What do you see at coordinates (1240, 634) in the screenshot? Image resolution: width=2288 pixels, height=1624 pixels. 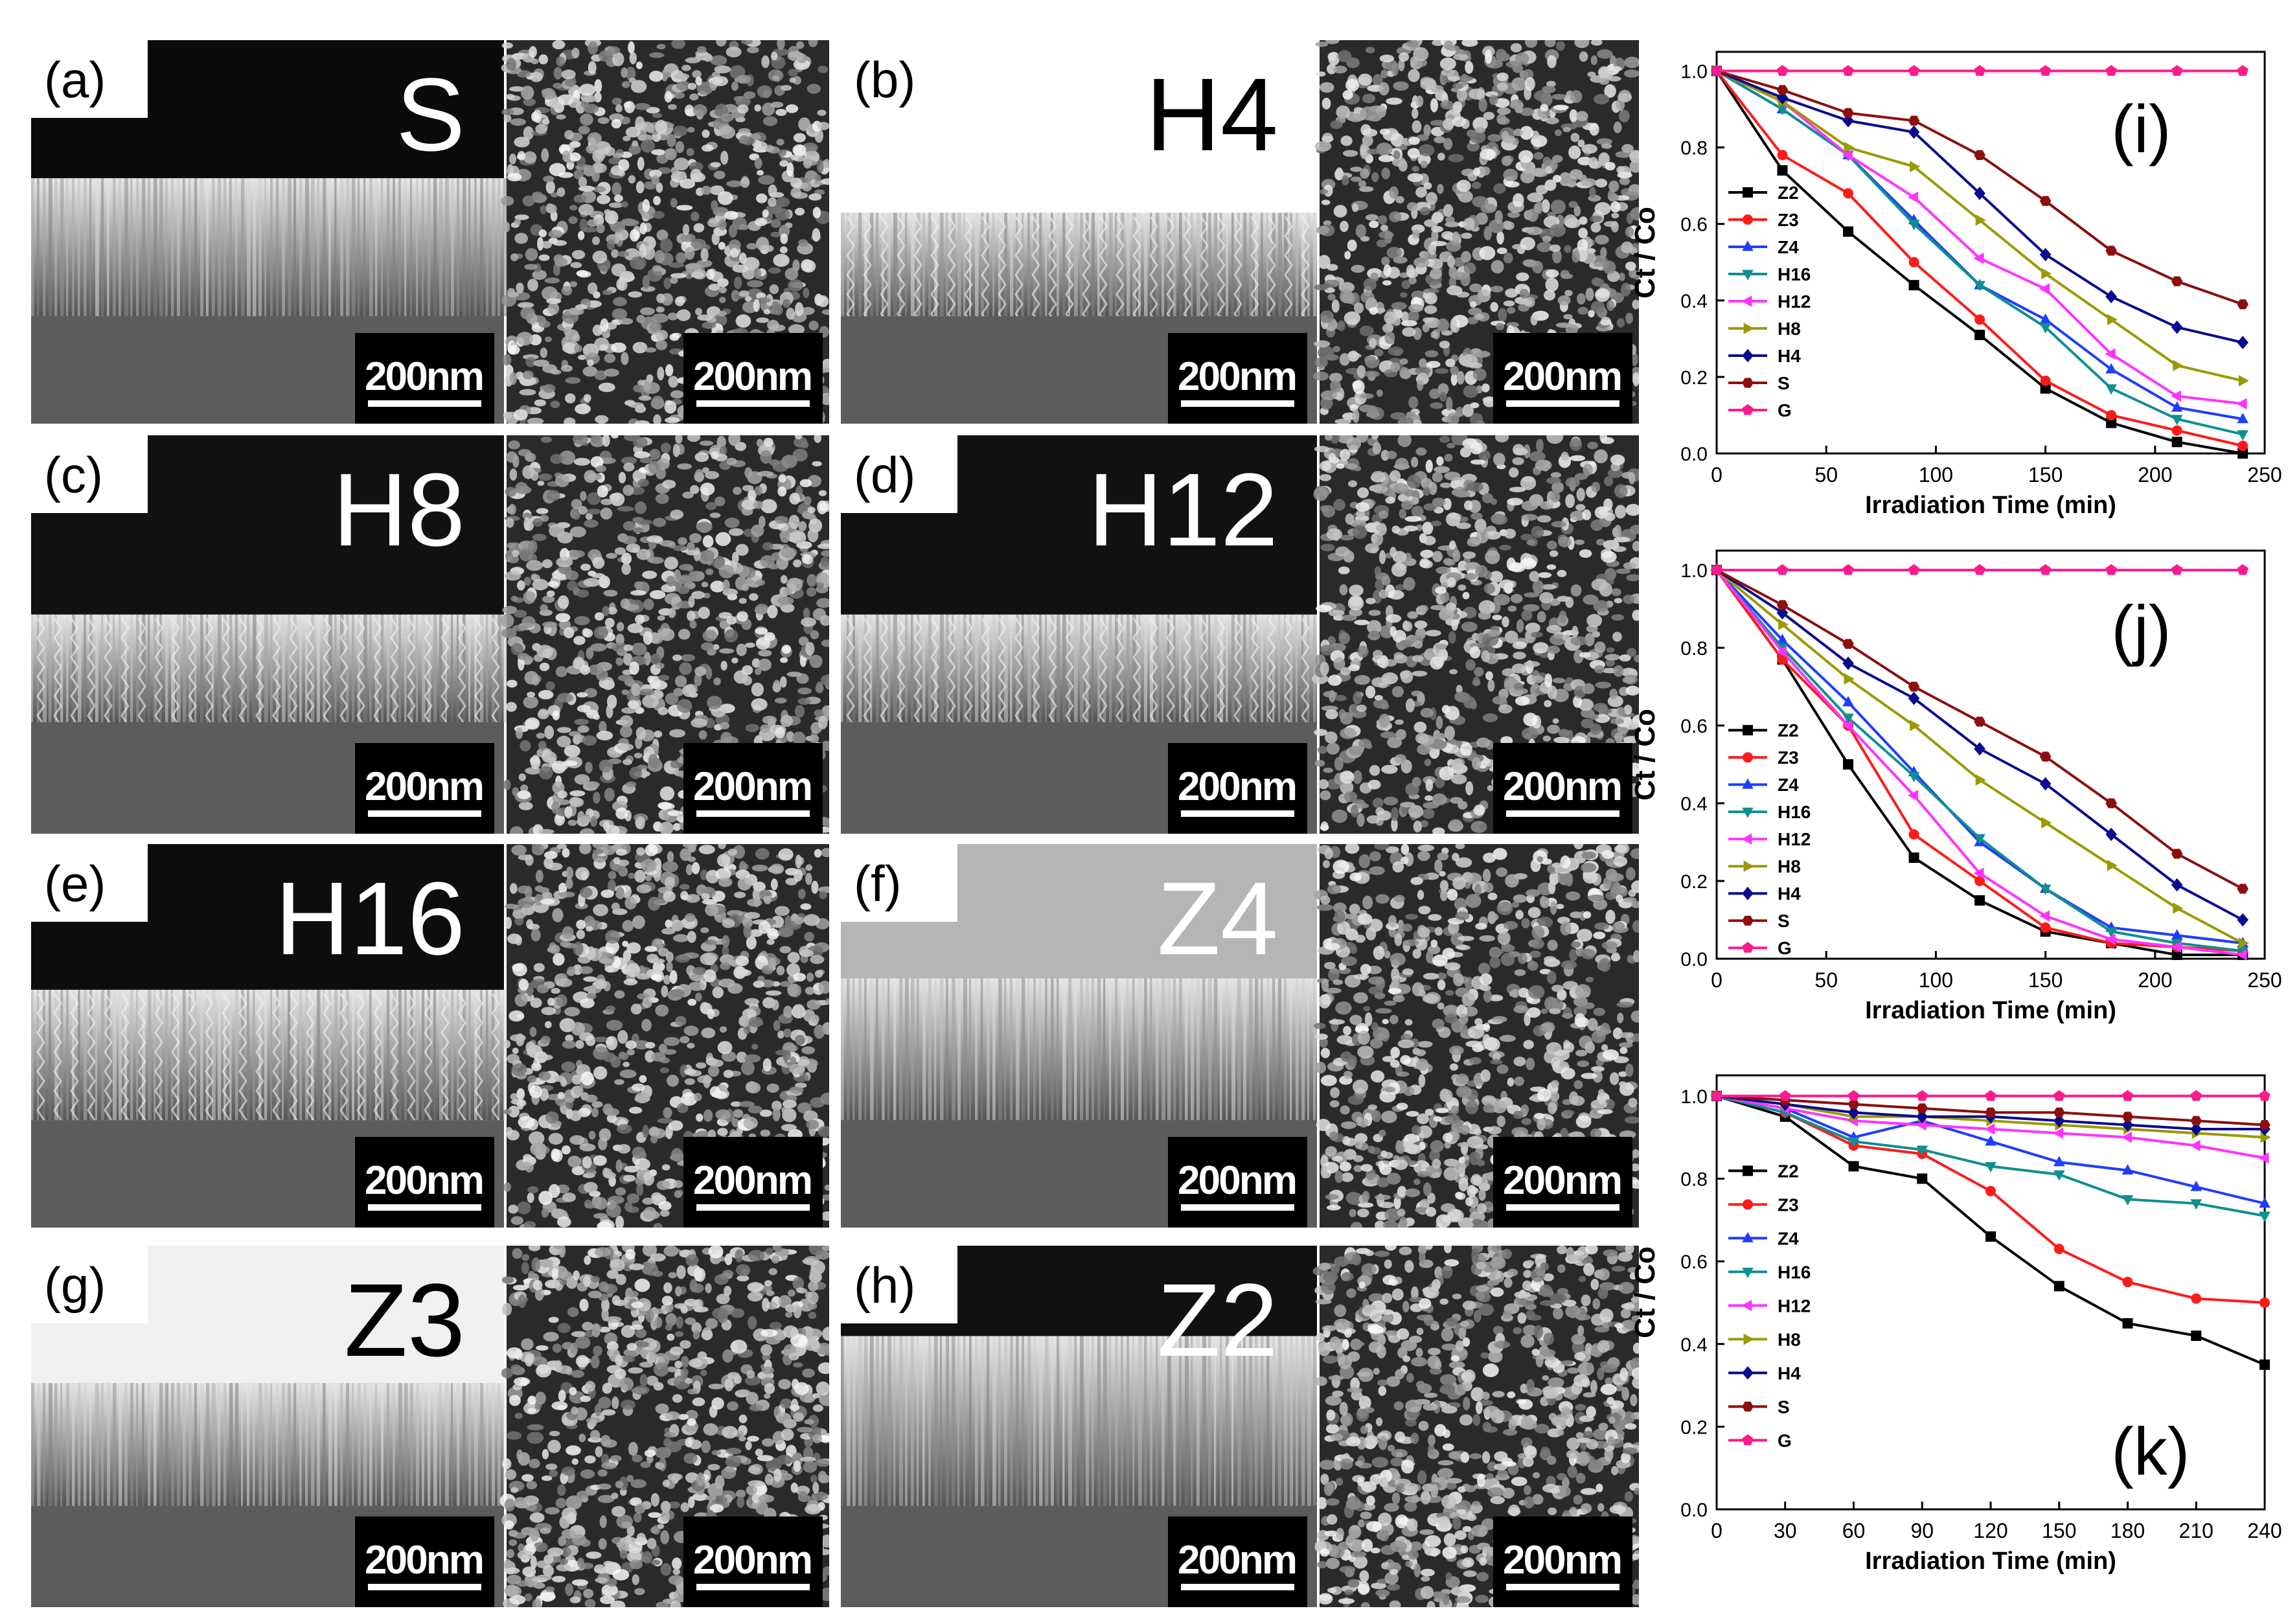 I see `sem-panel-d: 200nm 200nm (d) H12` at bounding box center [1240, 634].